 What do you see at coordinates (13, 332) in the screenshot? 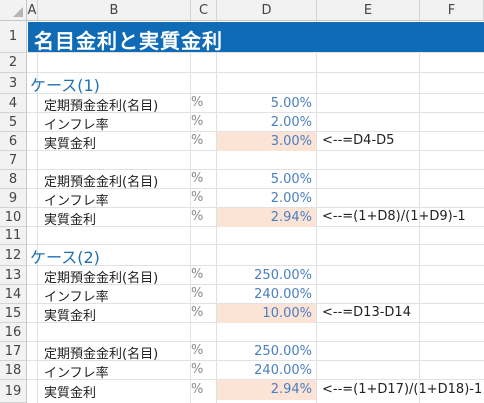
I see `row-header-16: 16` at bounding box center [13, 332].